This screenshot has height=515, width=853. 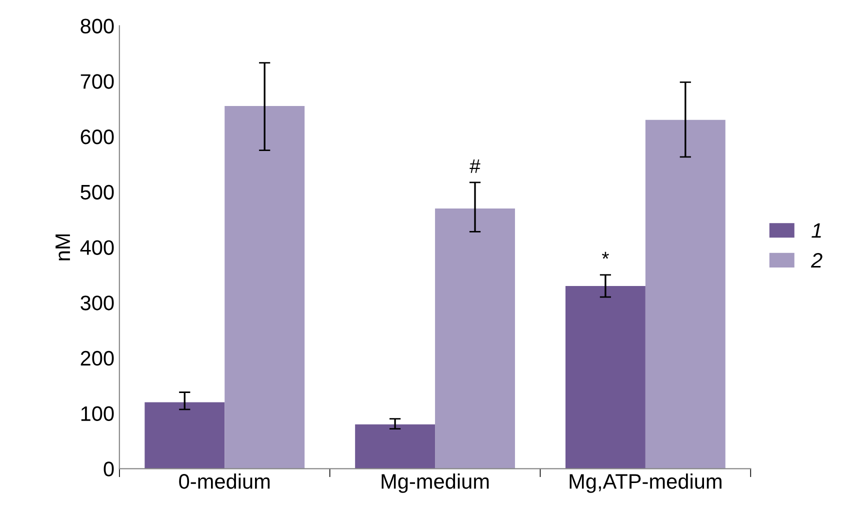 What do you see at coordinates (816, 260) in the screenshot?
I see `legend-label: 2` at bounding box center [816, 260].